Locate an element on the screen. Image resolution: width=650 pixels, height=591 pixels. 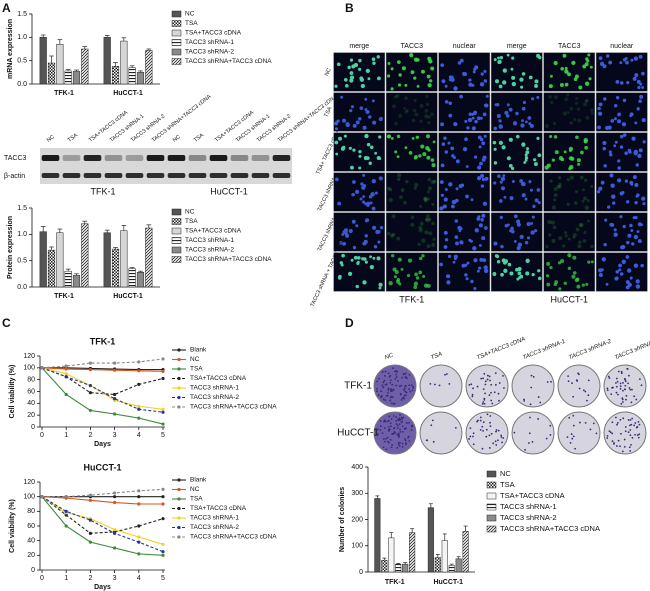
legend-label: TACC3 shRNA+TACC3 cDNA is located at coordinates (550, 528).